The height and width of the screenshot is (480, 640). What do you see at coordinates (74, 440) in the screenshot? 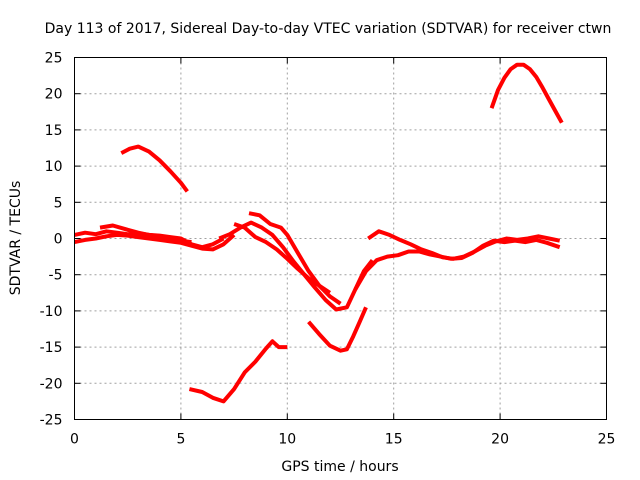
I see `x-tick-label: 0` at bounding box center [74, 440].